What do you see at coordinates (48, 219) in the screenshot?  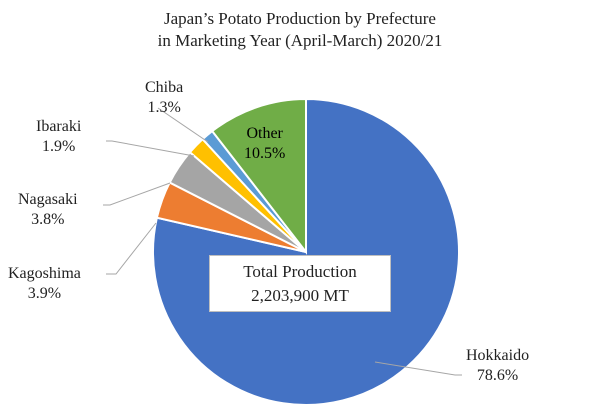 I see `slice-label-nagasaki-value: 3.8%` at bounding box center [48, 219].